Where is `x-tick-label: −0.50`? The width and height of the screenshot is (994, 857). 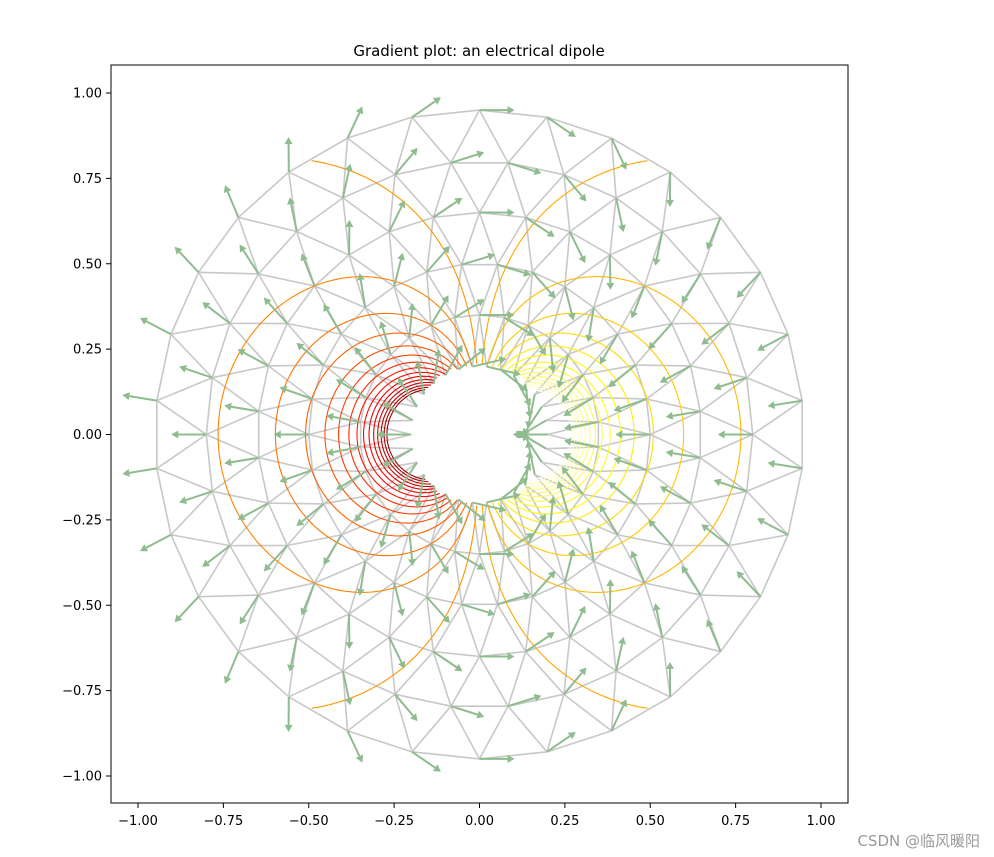 x-tick-label: −0.50 is located at coordinates (309, 821).